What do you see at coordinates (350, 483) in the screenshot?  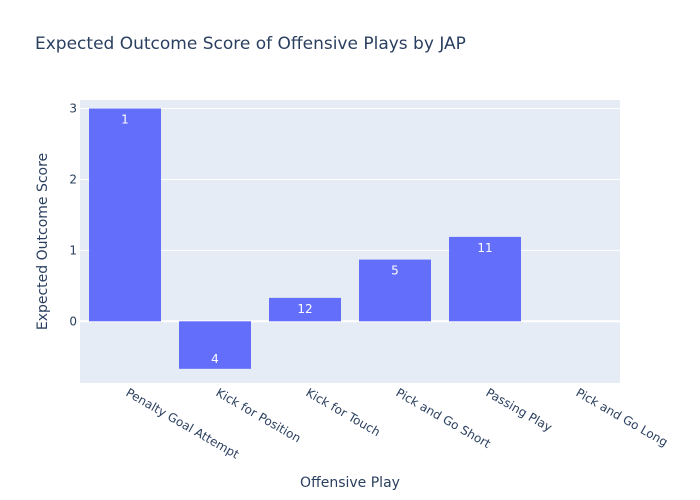 I see `x-axis-title: Offensive Play` at bounding box center [350, 483].